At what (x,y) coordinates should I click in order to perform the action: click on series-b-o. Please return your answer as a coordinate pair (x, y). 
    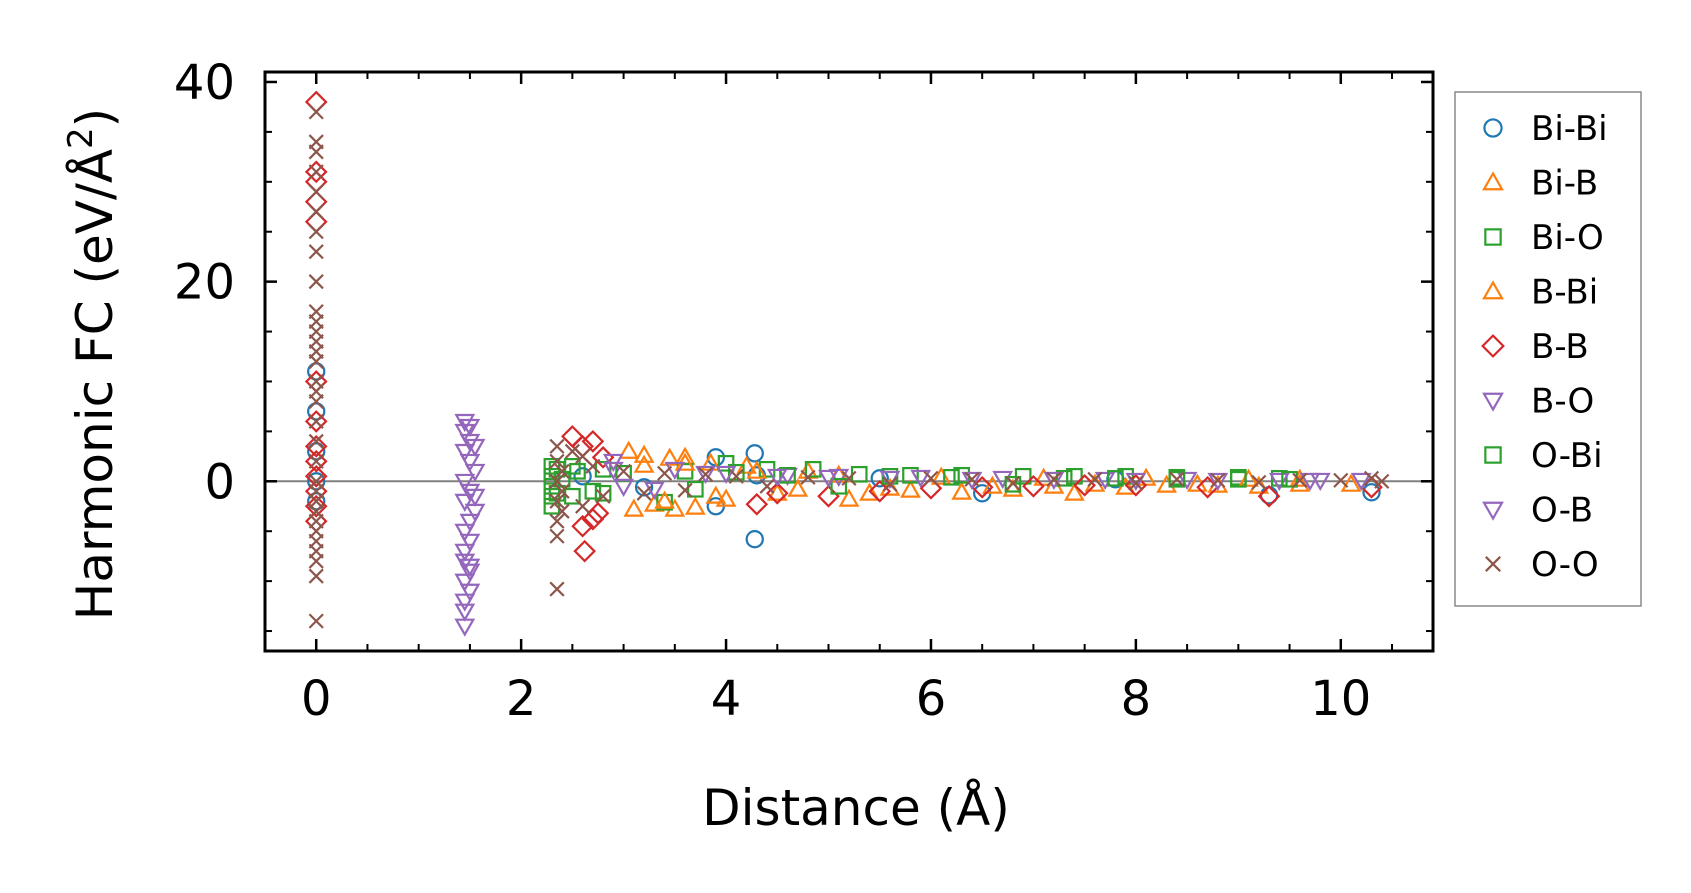
    Looking at the image, I should click on (892, 525).